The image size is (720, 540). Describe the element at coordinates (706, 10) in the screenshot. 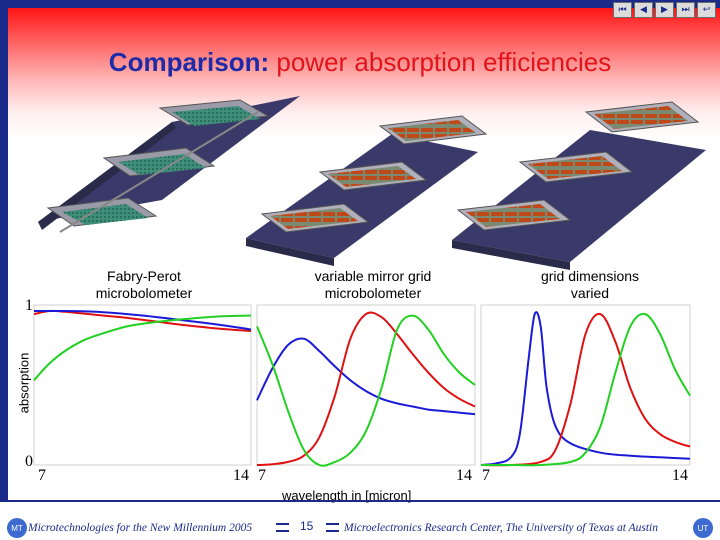

I see `return-button: ↩` at that location.